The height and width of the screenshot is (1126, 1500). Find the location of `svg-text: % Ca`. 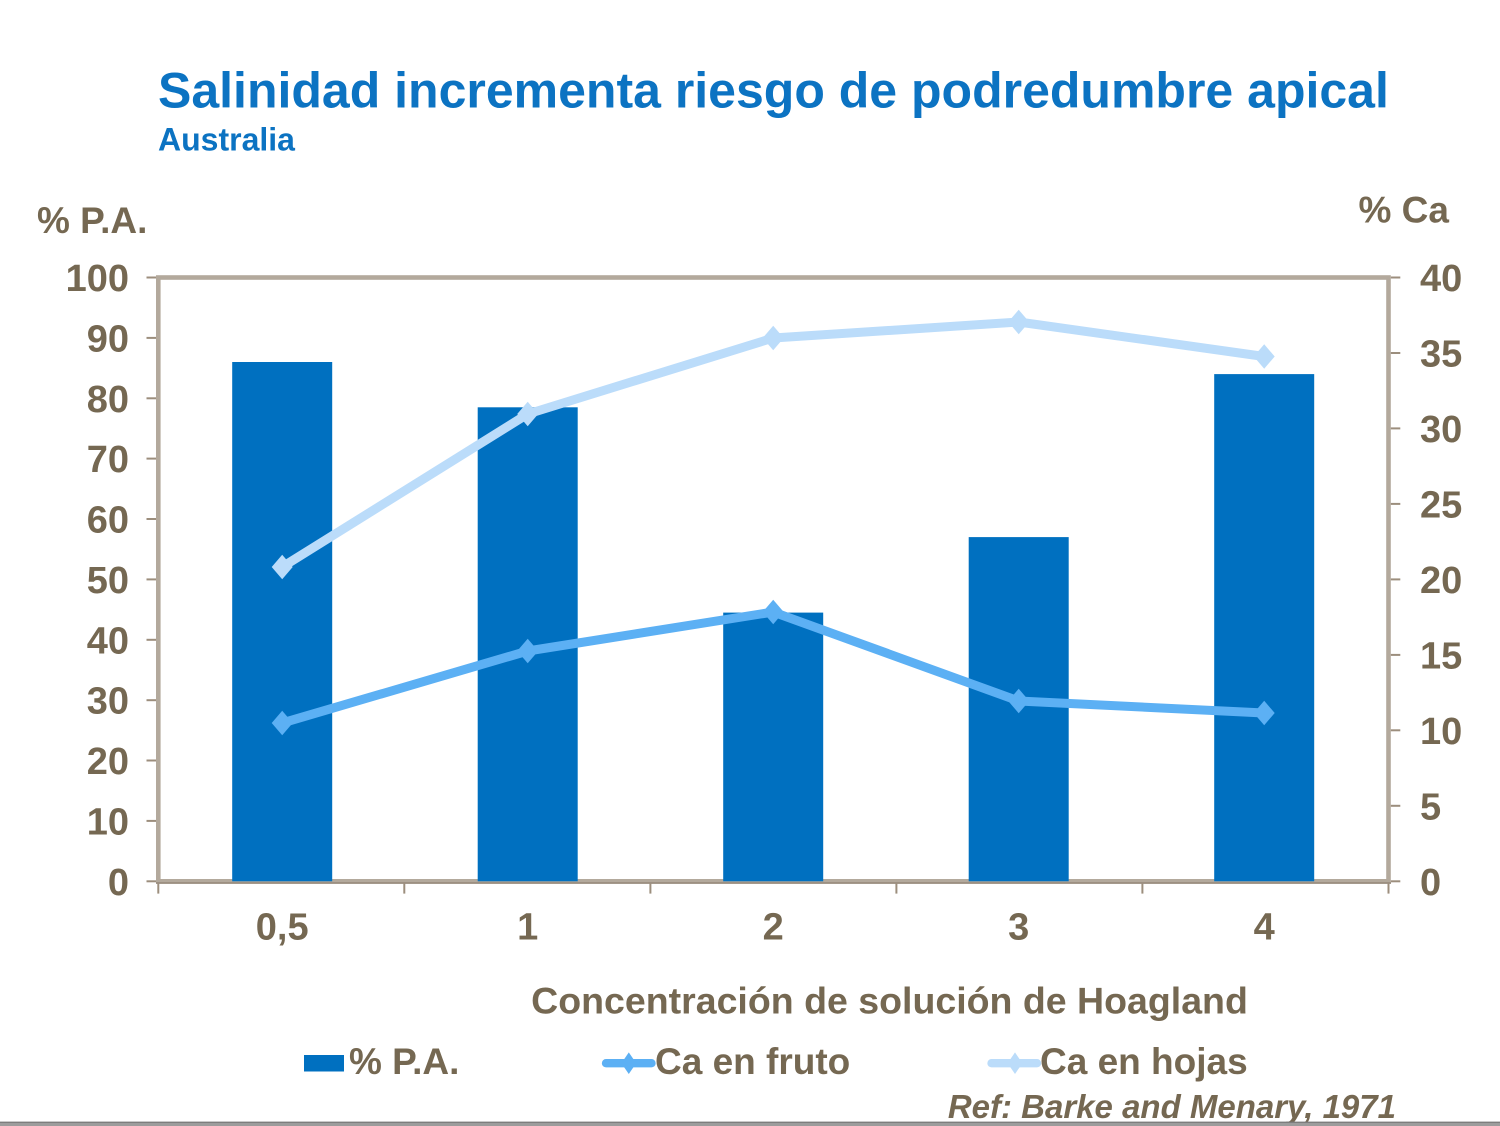

svg-text: % Ca is located at coordinates (1404, 210).